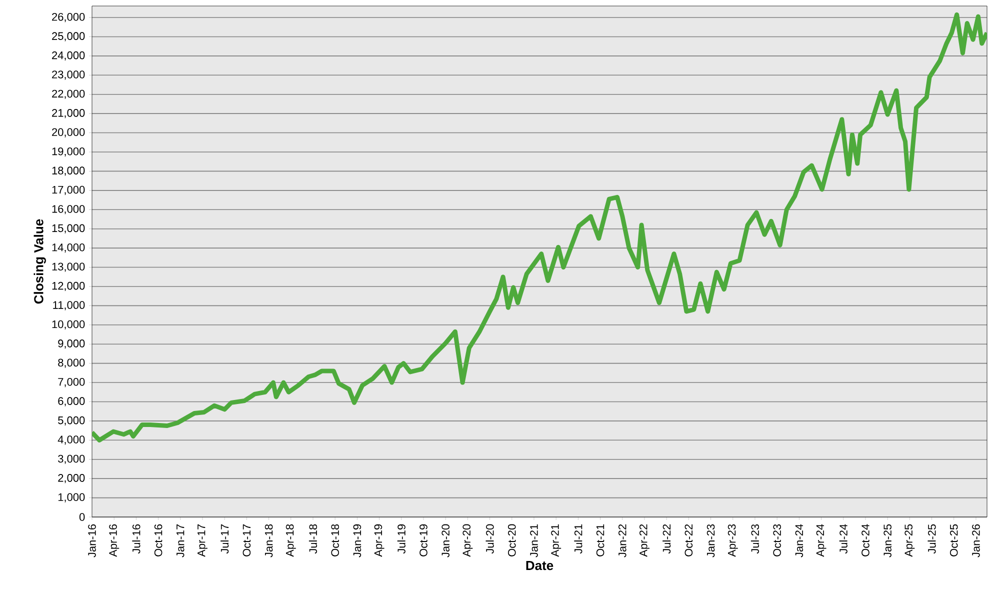  Describe the element at coordinates (114, 540) in the screenshot. I see `x-tick-label: Apr-16` at that location.